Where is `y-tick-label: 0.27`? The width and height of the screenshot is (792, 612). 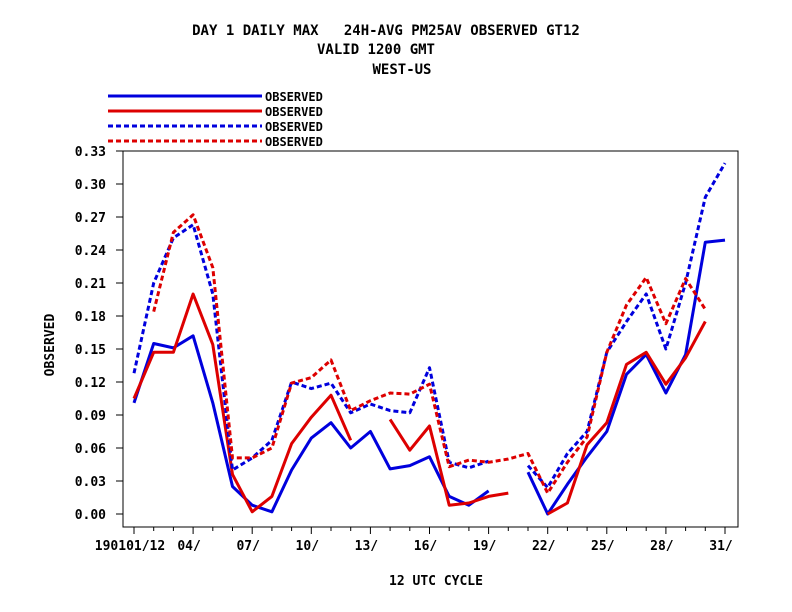
y-tick-label: 0.27 is located at coordinates (90, 218).